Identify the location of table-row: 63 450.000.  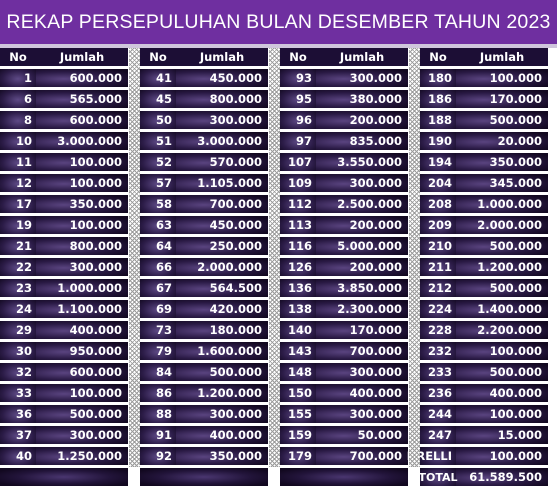
(204, 225).